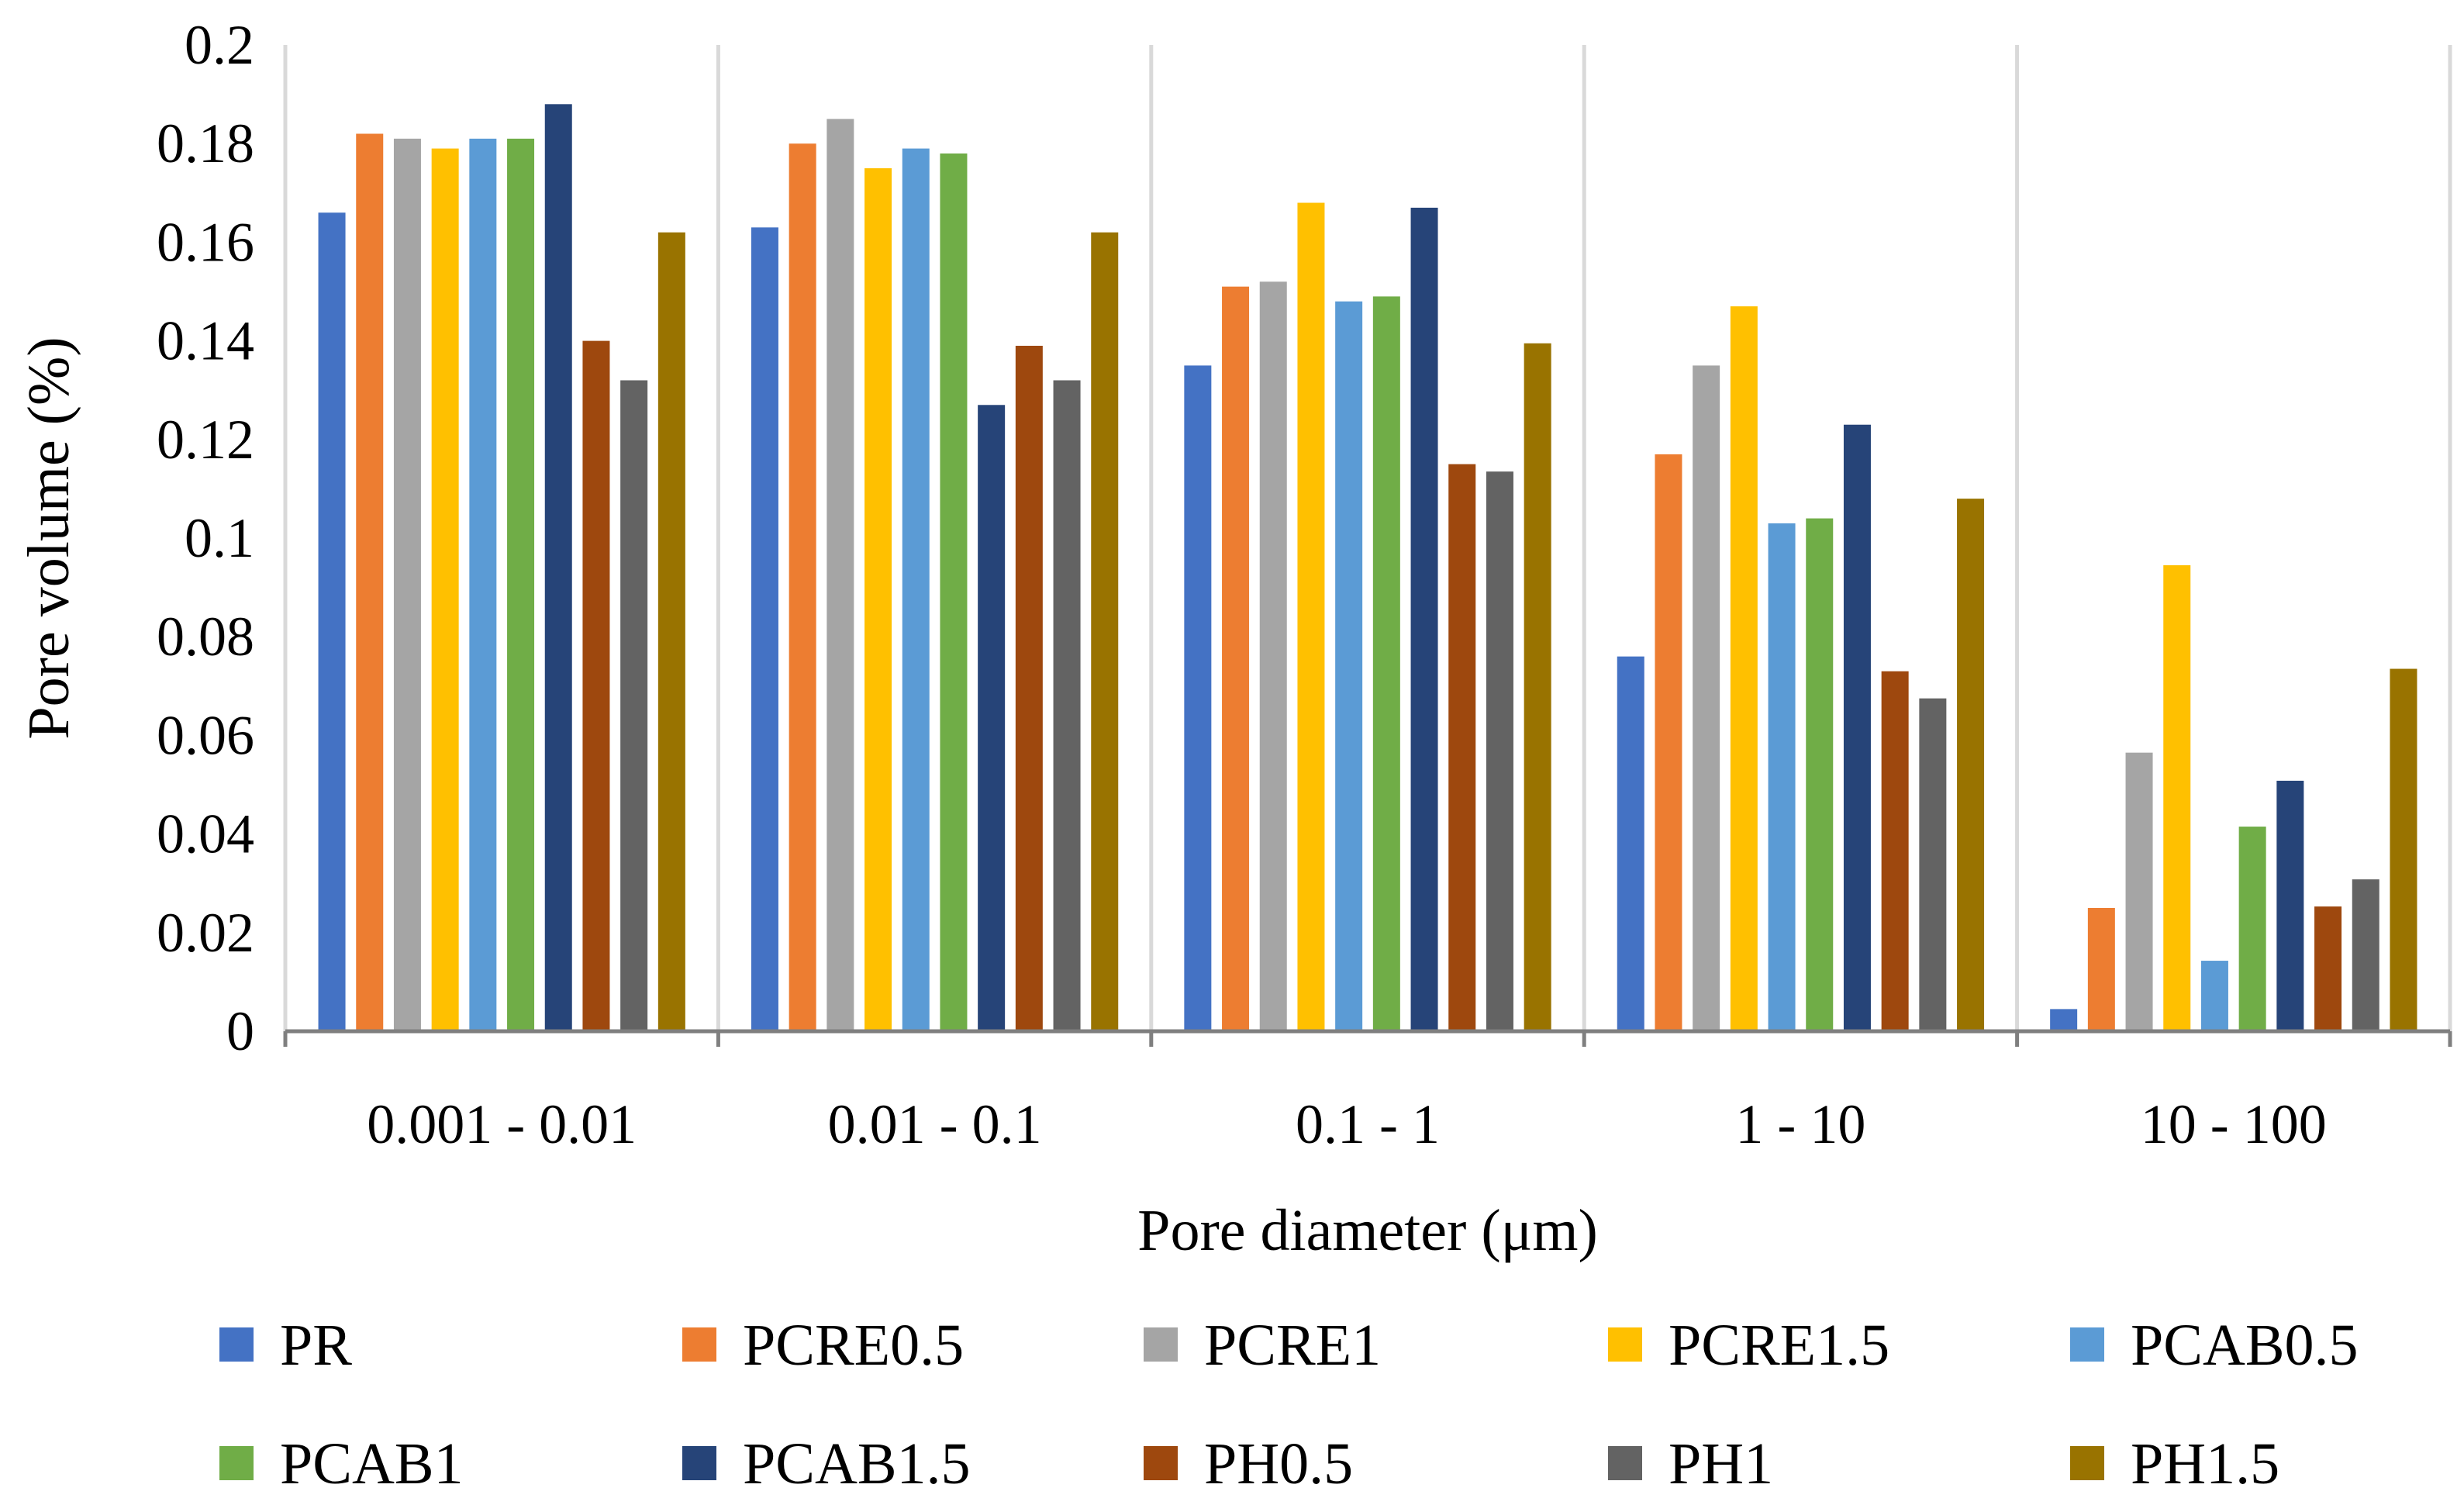  What do you see at coordinates (1311, 616) in the screenshot?
I see `bar-PCRE1.5-3` at bounding box center [1311, 616].